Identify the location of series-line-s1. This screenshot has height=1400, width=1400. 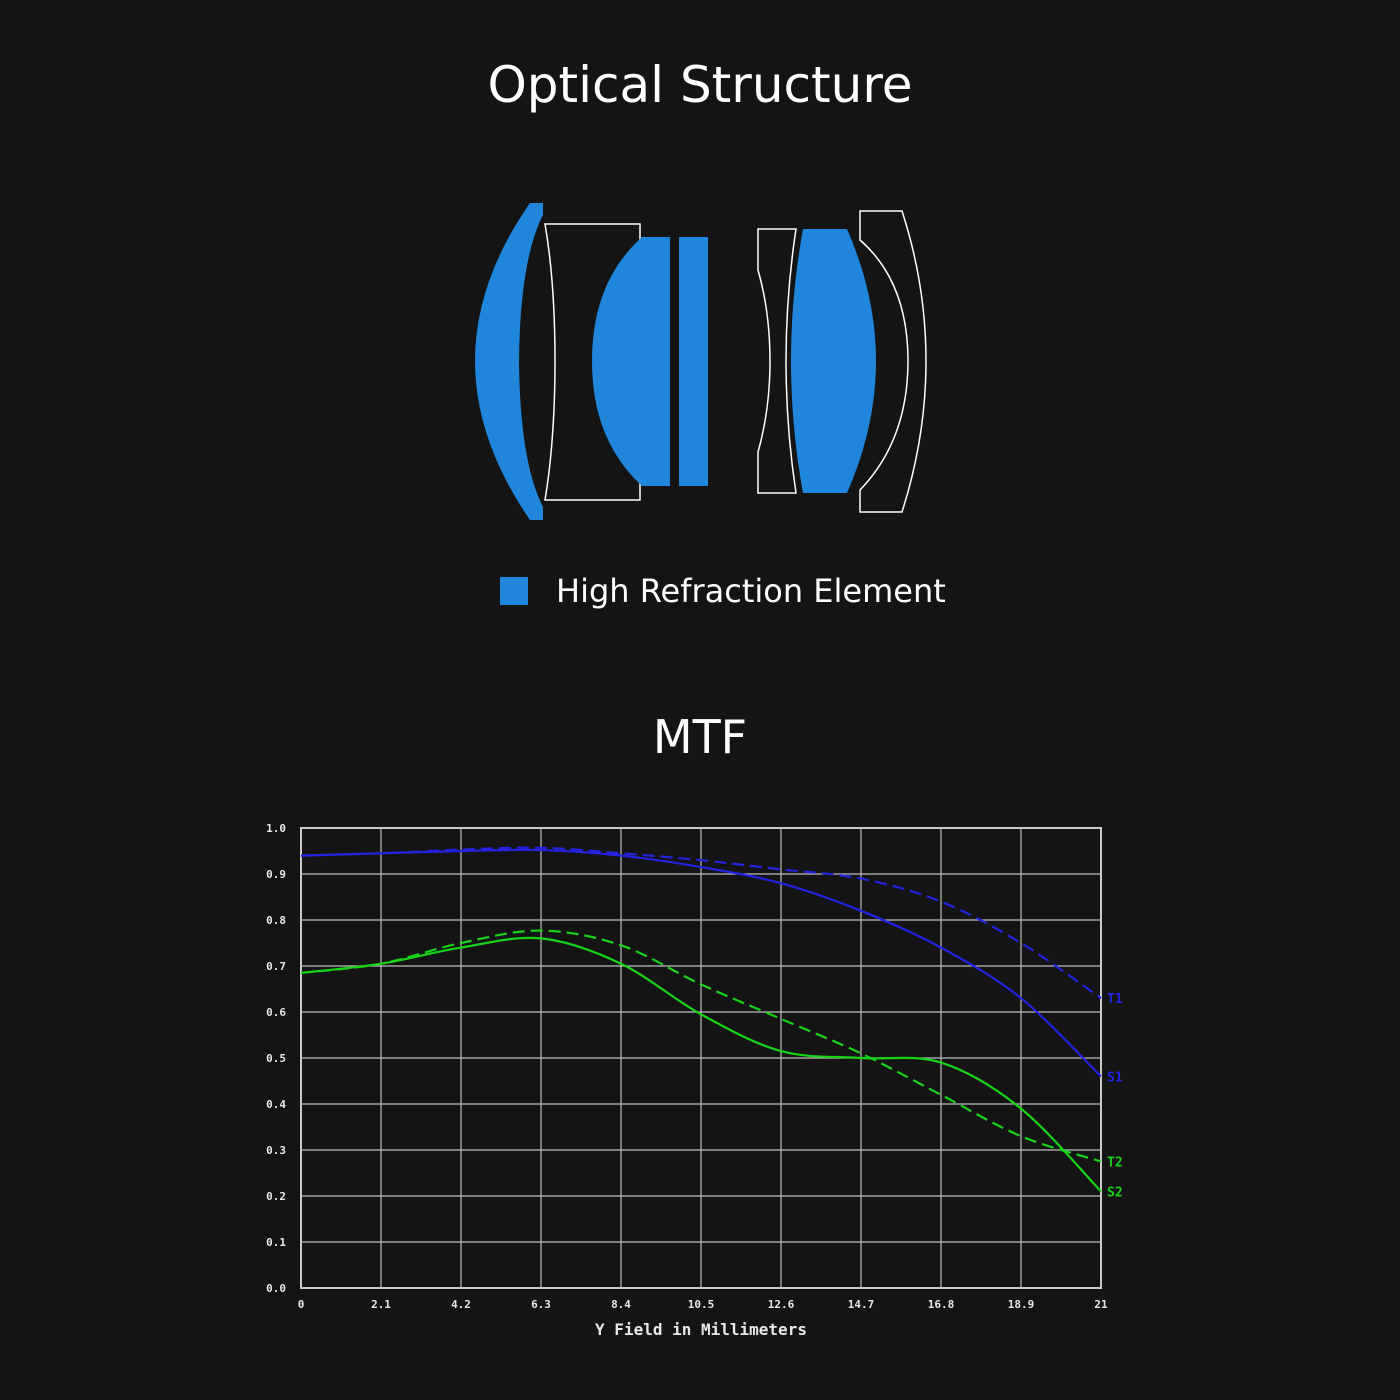
(701, 963).